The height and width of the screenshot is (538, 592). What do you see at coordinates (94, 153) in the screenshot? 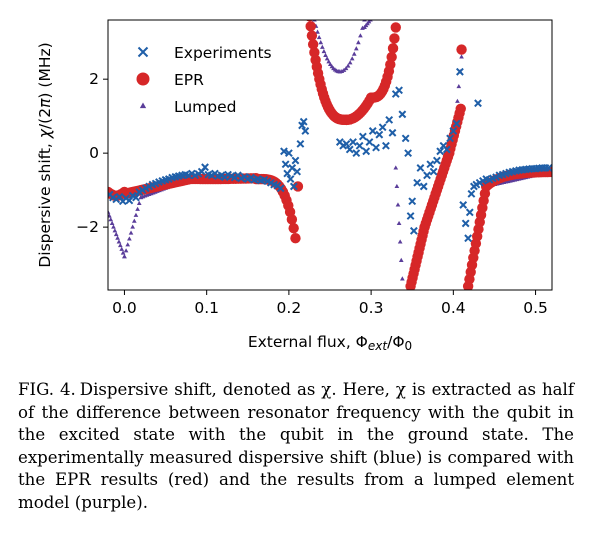
I see `y-tick-label: 0` at bounding box center [94, 153].